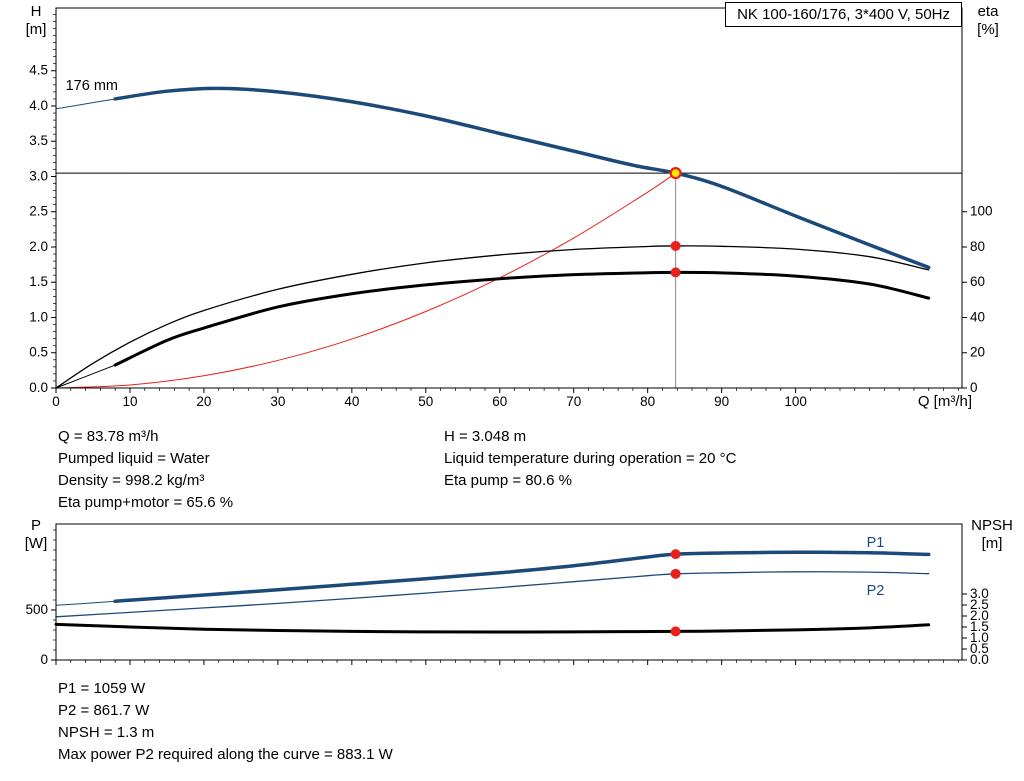 This screenshot has width=1024, height=781. Describe the element at coordinates (522, 318) in the screenshot. I see `eta-pump-motor-curve` at that location.